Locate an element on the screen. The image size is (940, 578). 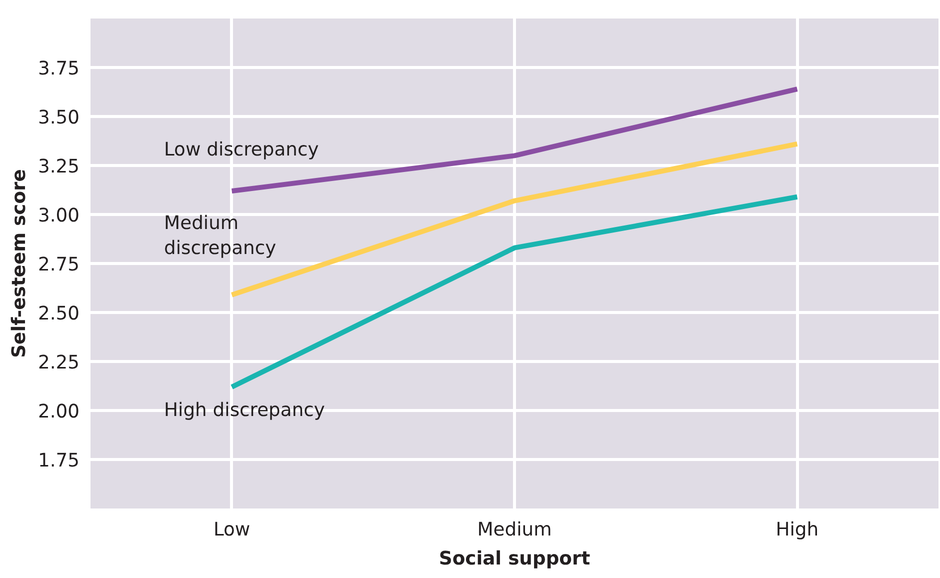
x-tick-label: Medium is located at coordinates (514, 530).